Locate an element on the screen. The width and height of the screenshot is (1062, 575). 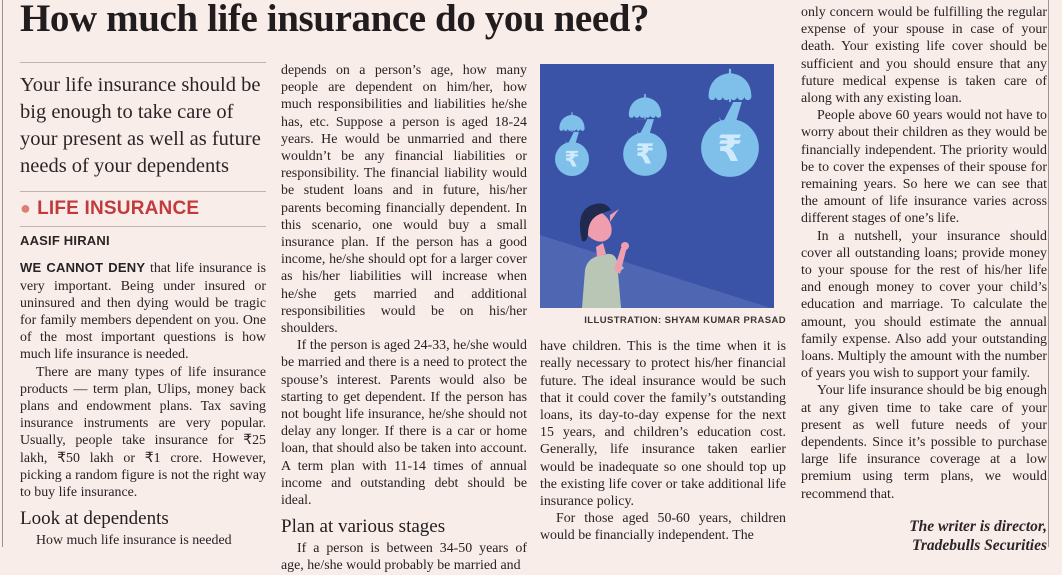
section-label: LIFE INSURANCE is located at coordinates (118, 208).